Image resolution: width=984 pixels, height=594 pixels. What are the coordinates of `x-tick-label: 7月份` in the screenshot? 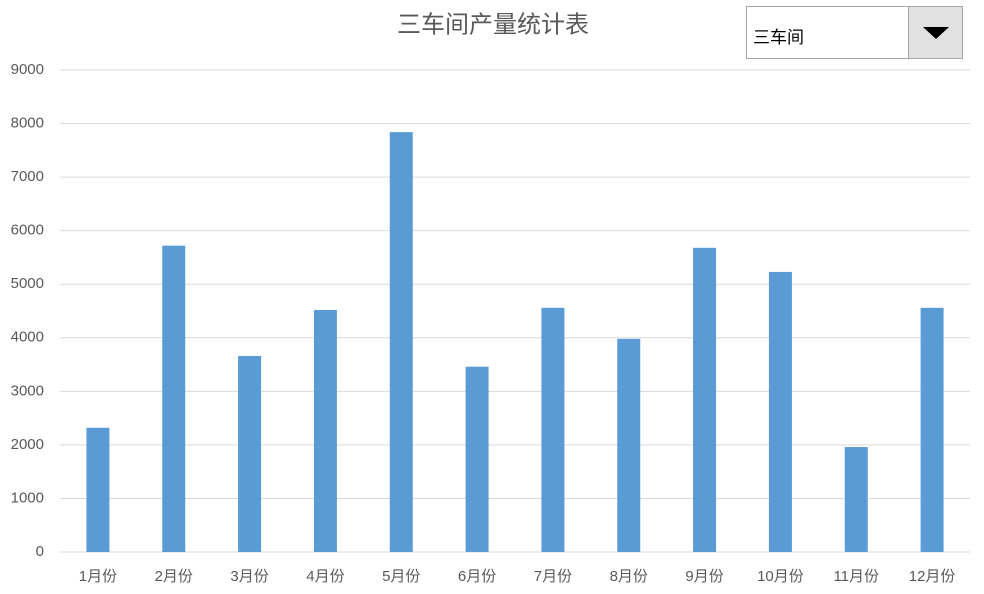 It's located at (553, 576).